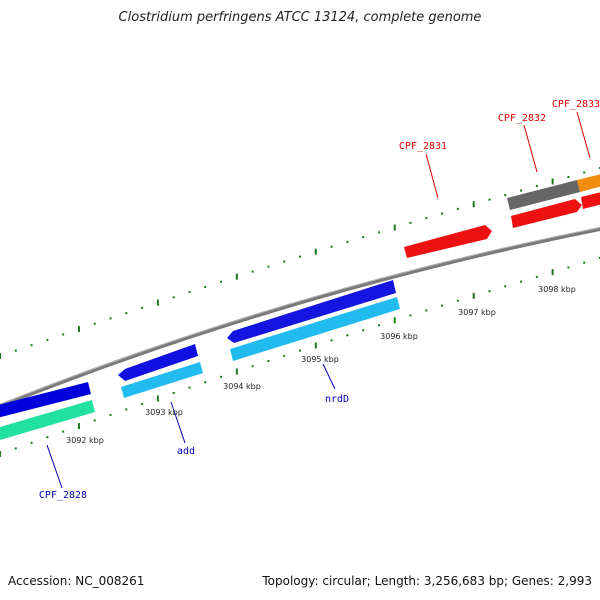 The image size is (600, 600). What do you see at coordinates (311, 311) in the screenshot?
I see `gene-nrdD-cds` at bounding box center [311, 311].